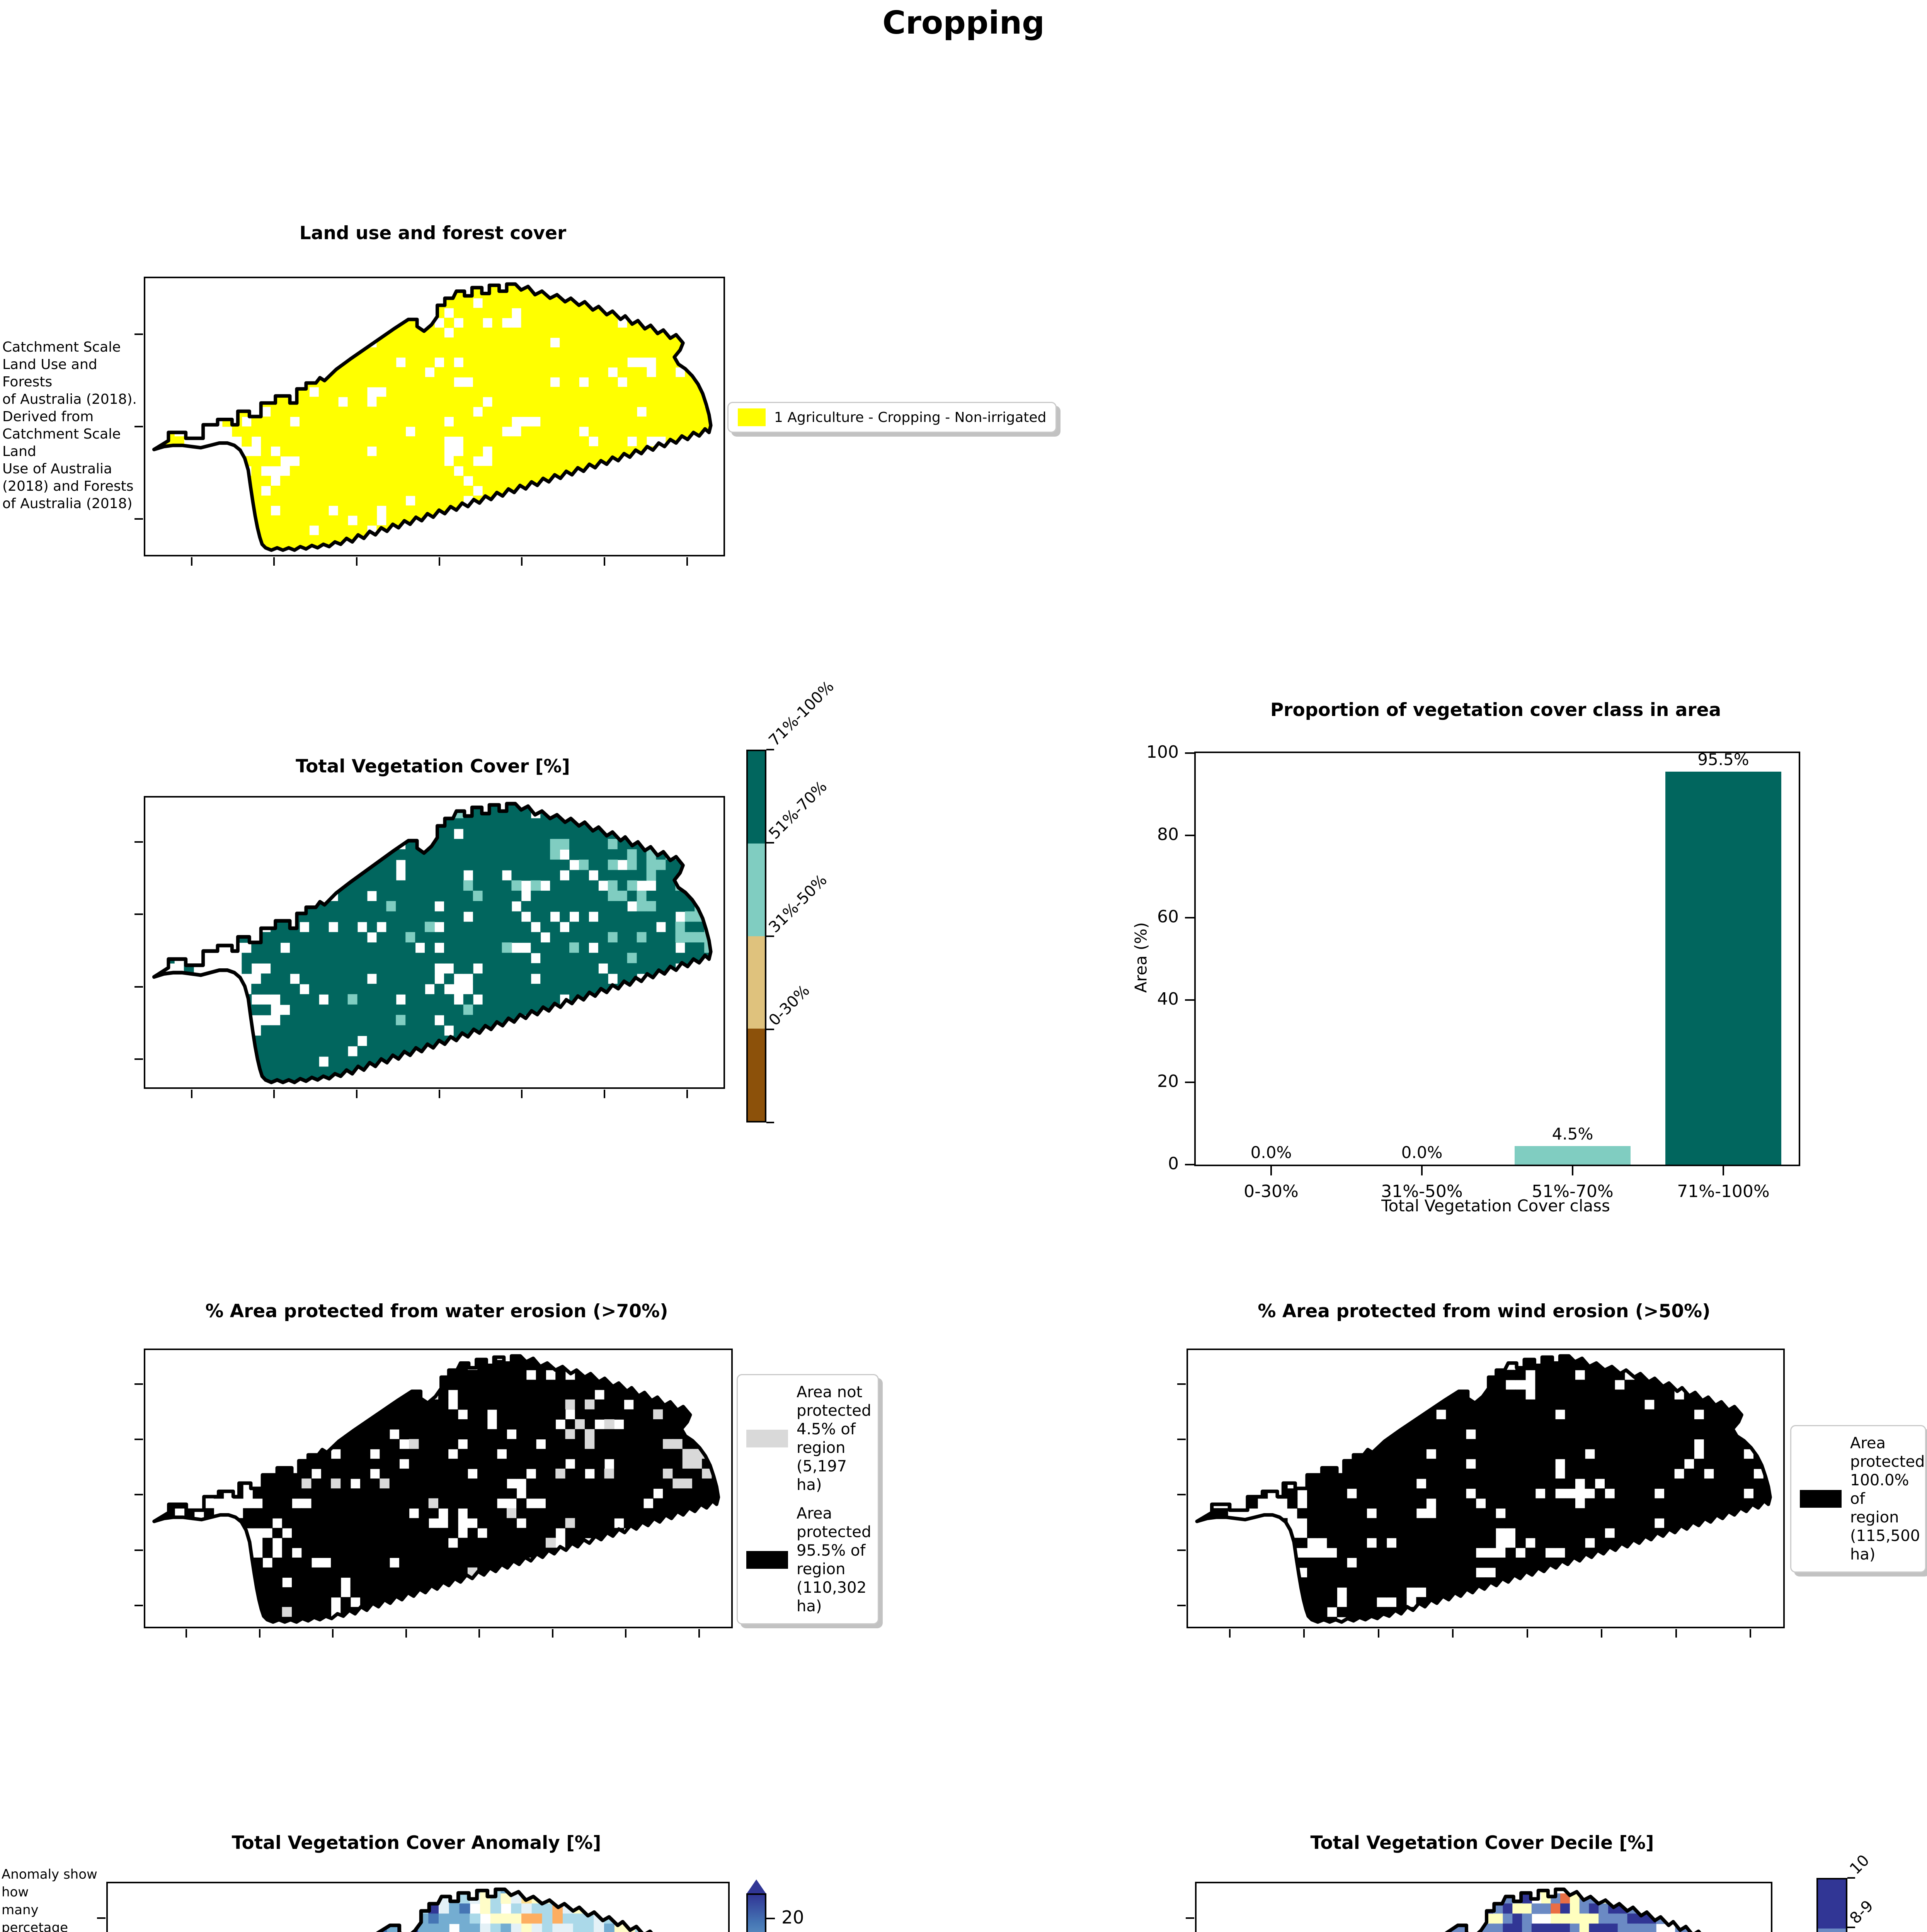 Image resolution: width=1927 pixels, height=1932 pixels. I want to click on tvc-colorbar-bar, so click(756, 936).